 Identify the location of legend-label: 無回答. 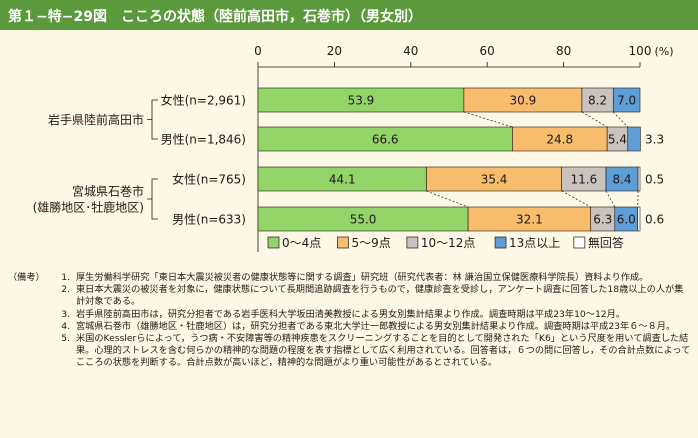
(606, 242).